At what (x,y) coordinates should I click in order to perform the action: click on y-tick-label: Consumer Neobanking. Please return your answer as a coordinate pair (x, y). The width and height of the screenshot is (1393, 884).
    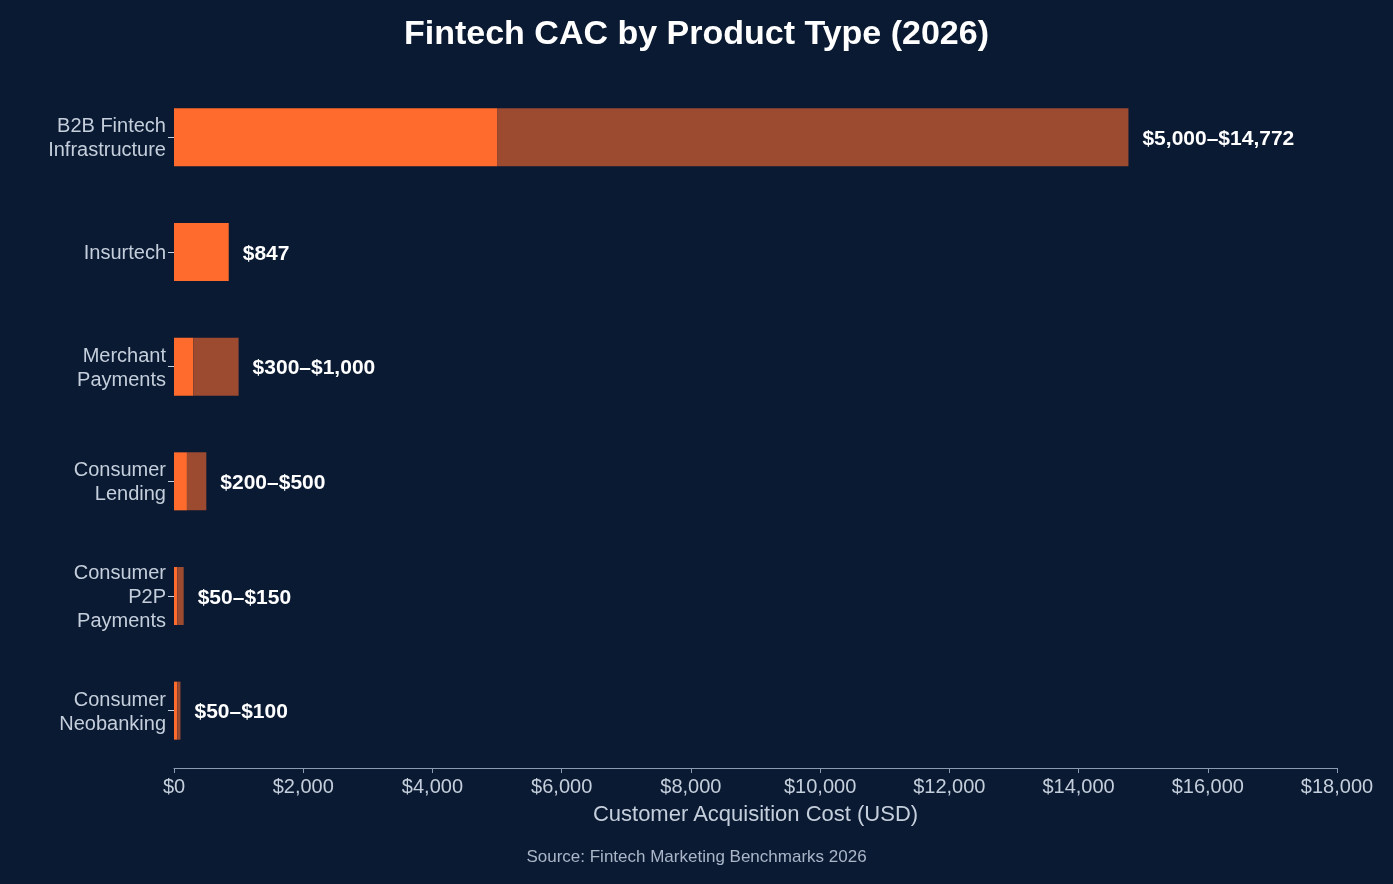
    Looking at the image, I should click on (113, 710).